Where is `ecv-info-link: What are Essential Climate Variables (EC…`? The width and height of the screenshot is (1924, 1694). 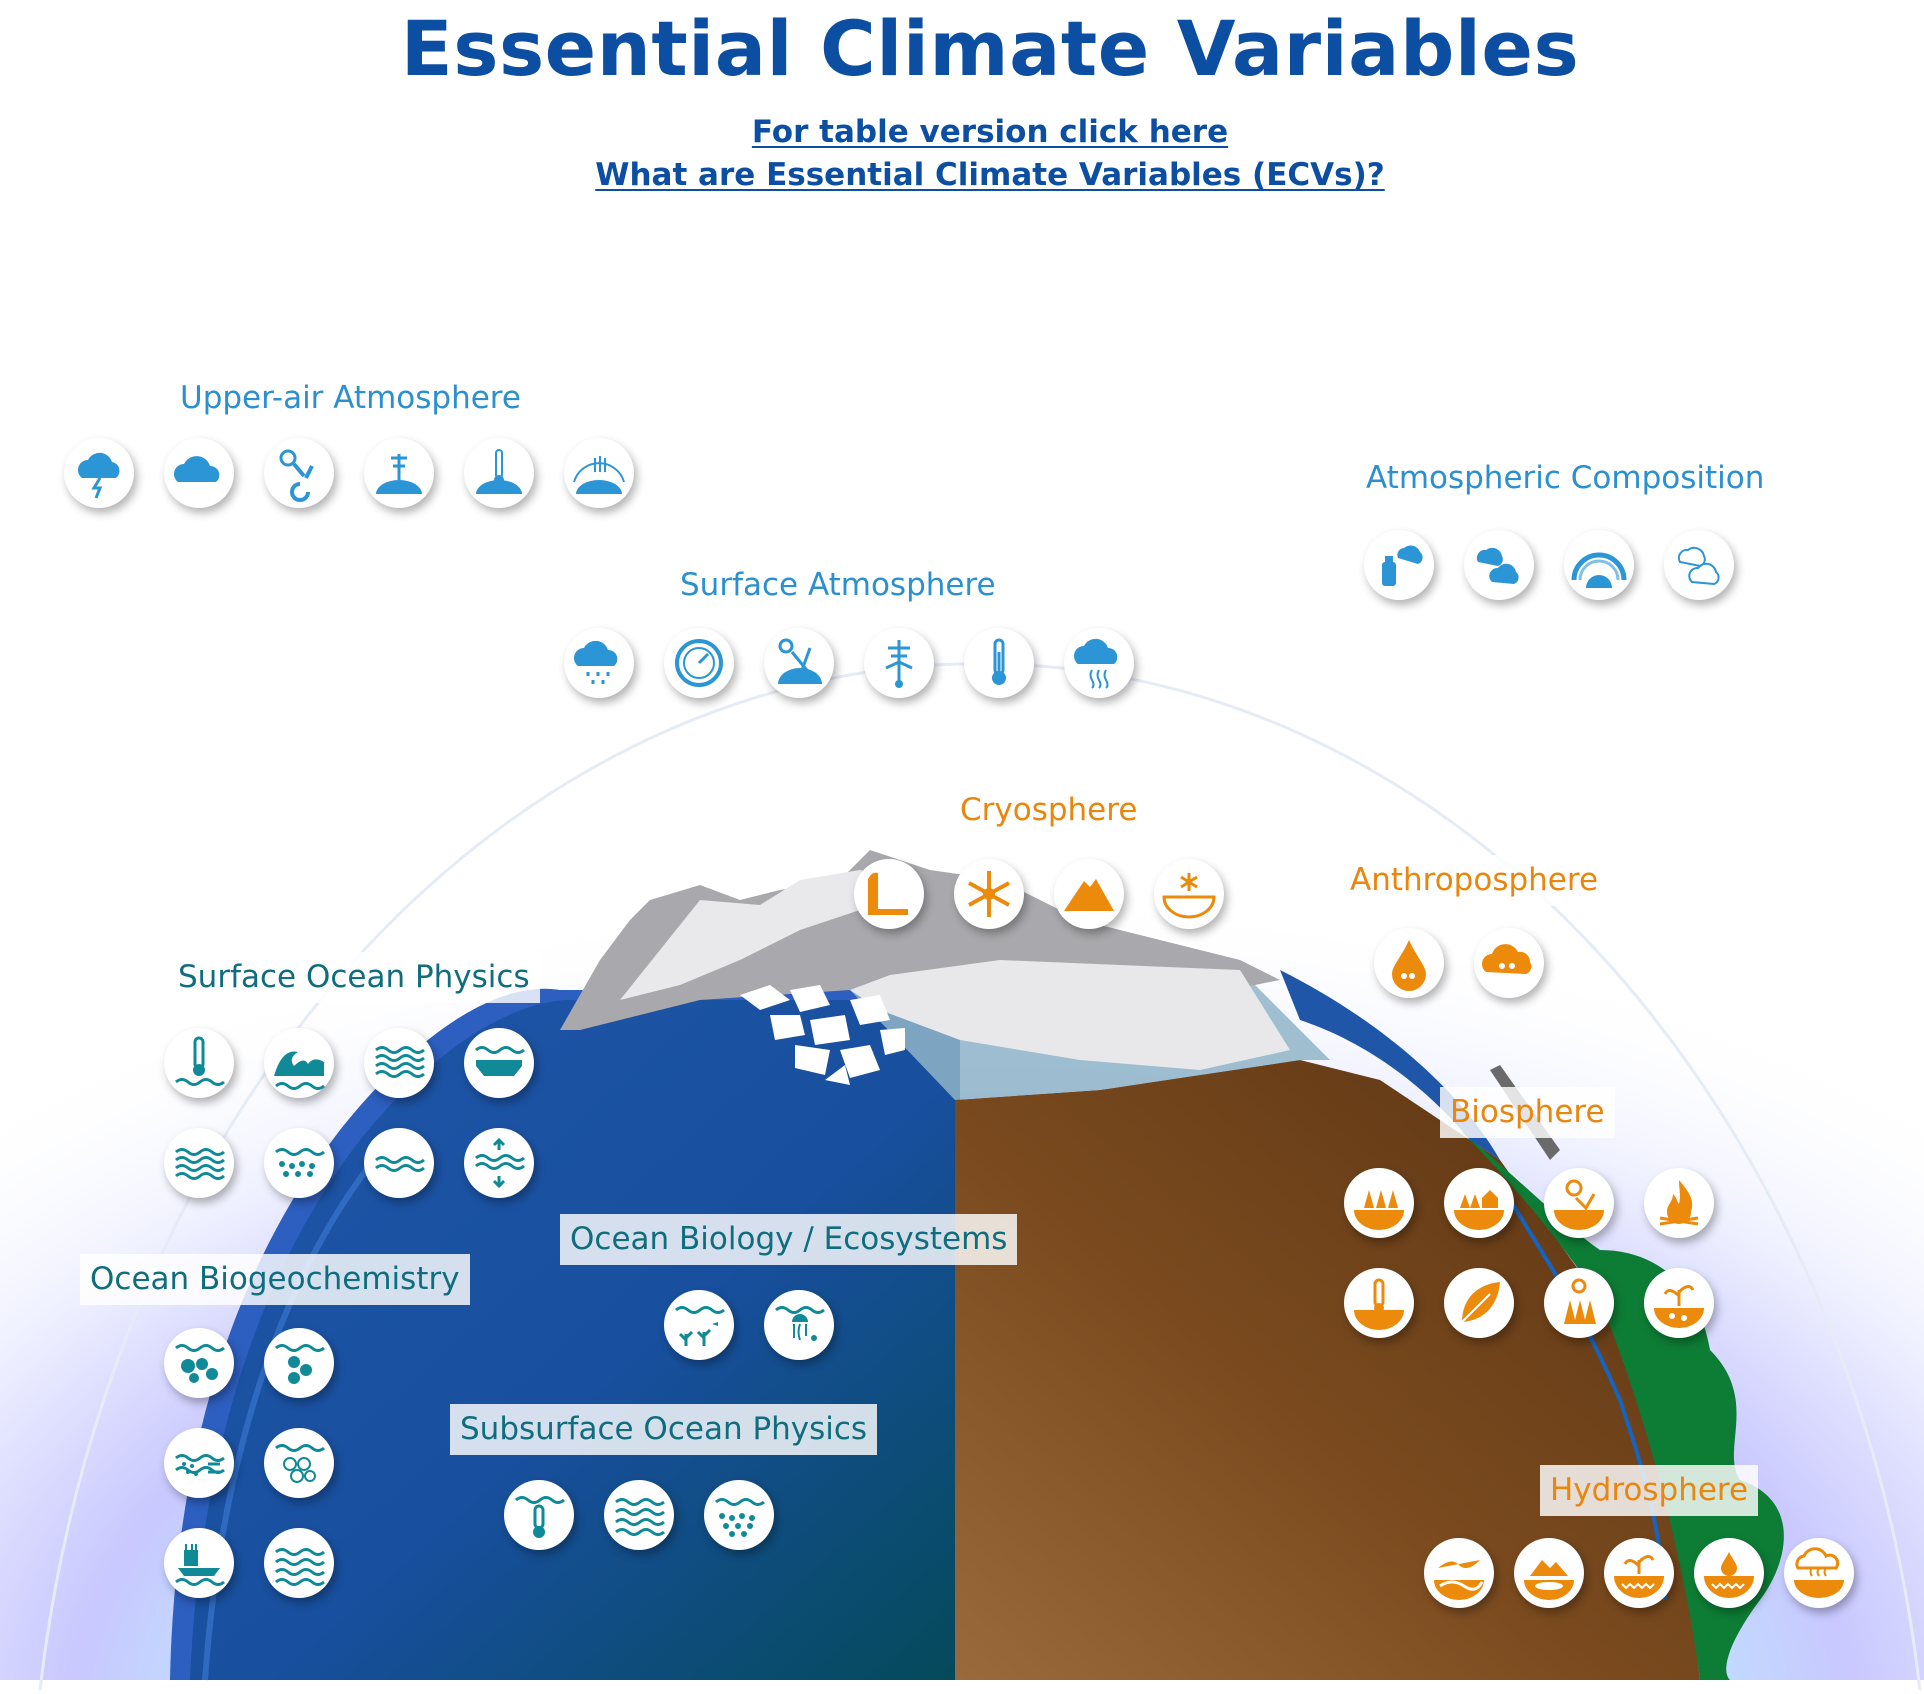 ecv-info-link: What are Essential Climate Variables (EC… is located at coordinates (962, 175).